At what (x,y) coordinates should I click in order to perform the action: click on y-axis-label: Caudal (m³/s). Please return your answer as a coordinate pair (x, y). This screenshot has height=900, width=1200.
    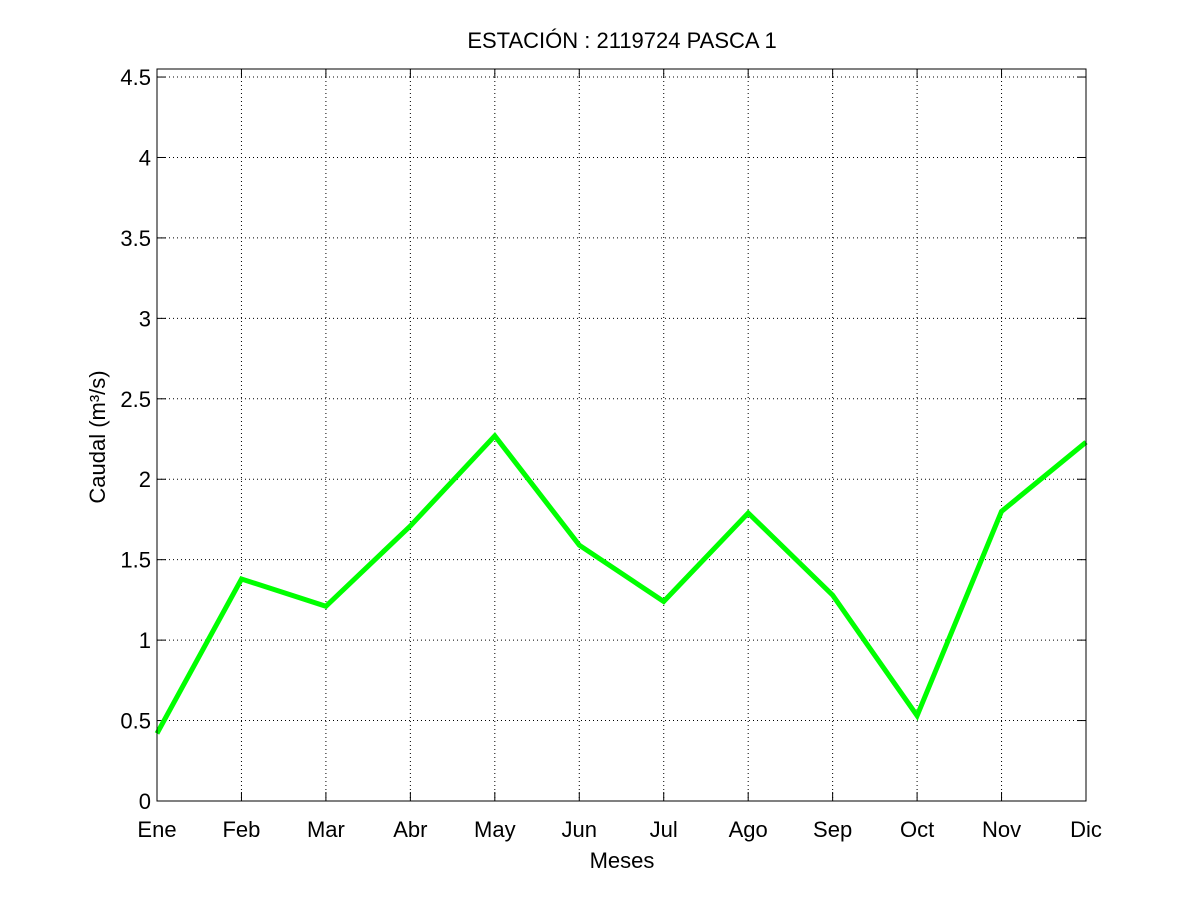
    Looking at the image, I should click on (97, 436).